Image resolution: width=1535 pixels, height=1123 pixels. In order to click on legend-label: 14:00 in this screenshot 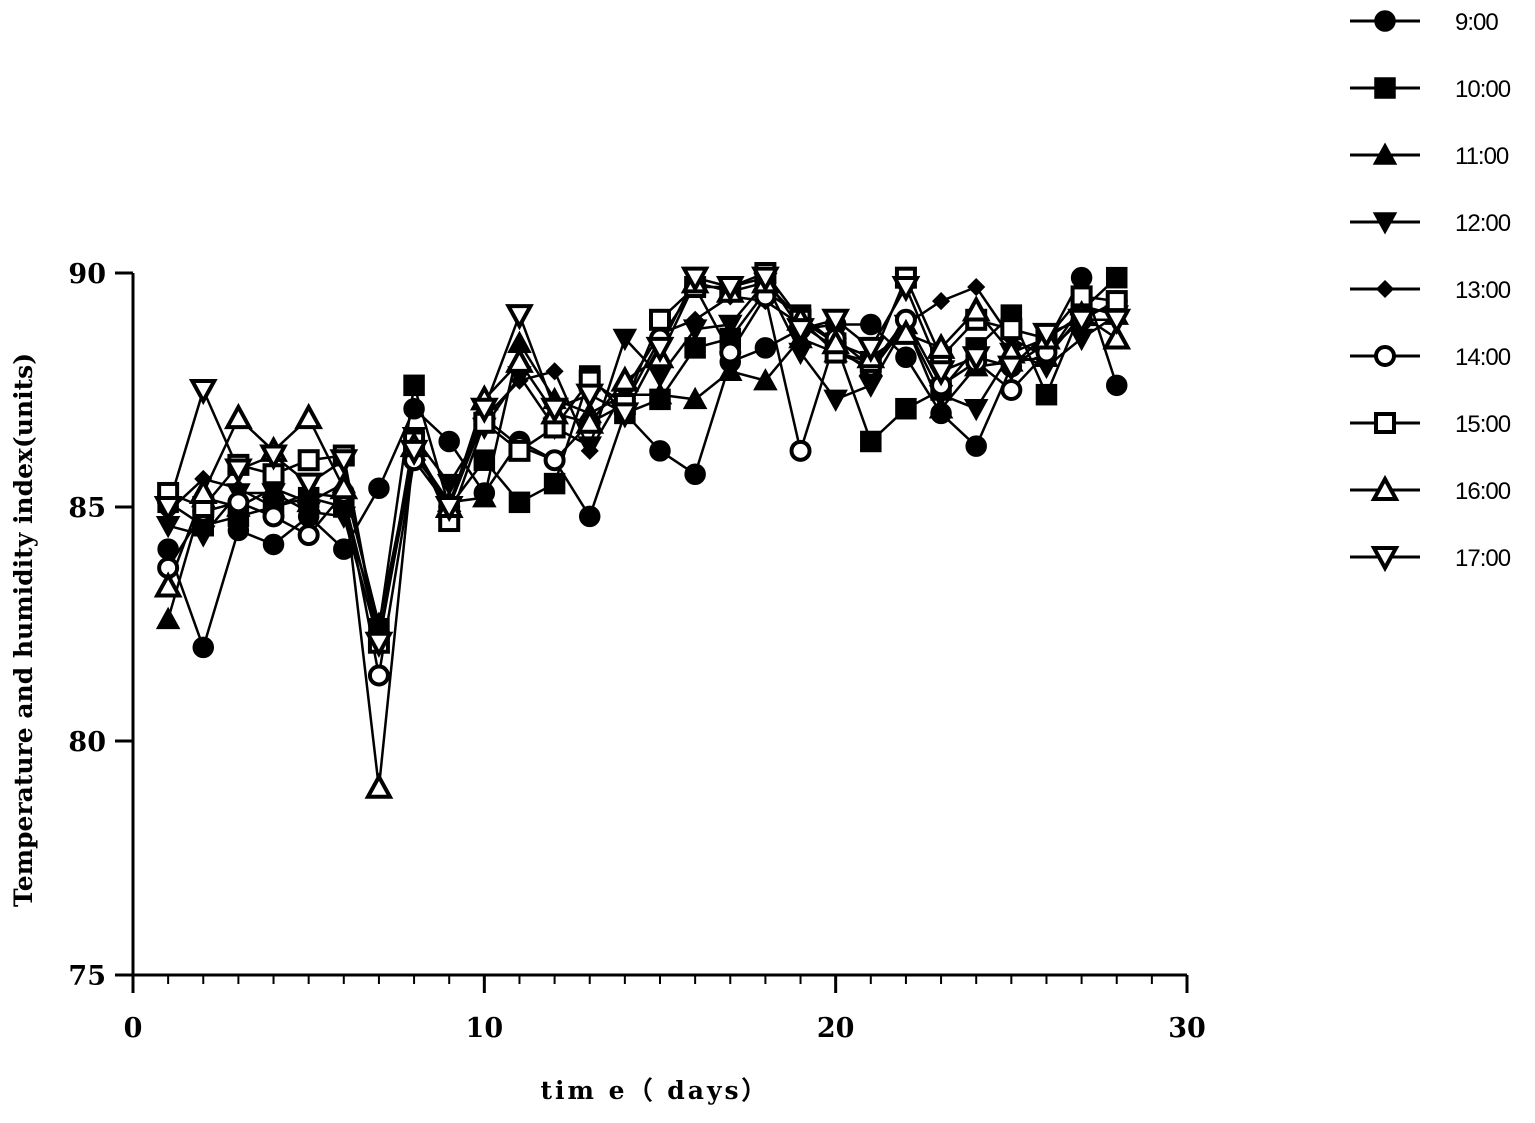, I will do `click(1483, 357)`.